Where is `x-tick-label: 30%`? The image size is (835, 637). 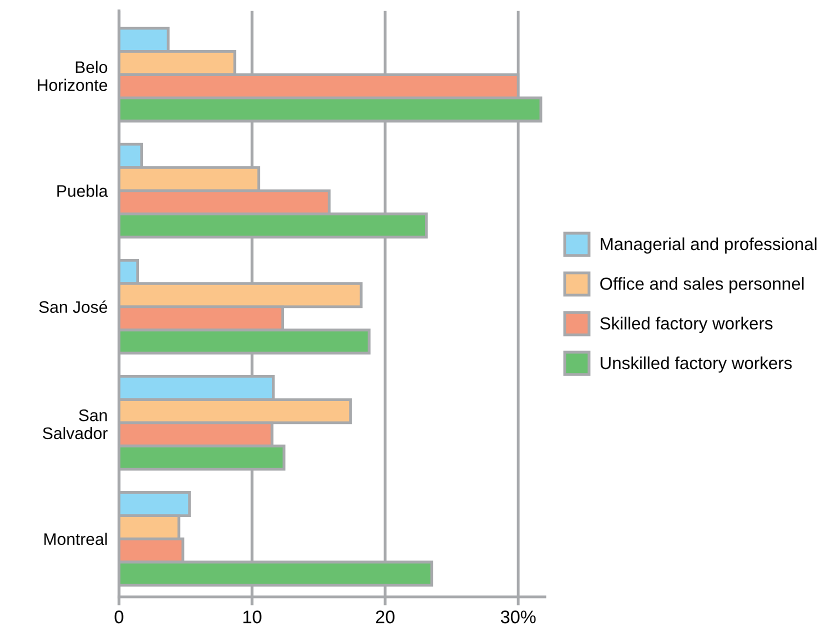
x-tick-label: 30% is located at coordinates (518, 617).